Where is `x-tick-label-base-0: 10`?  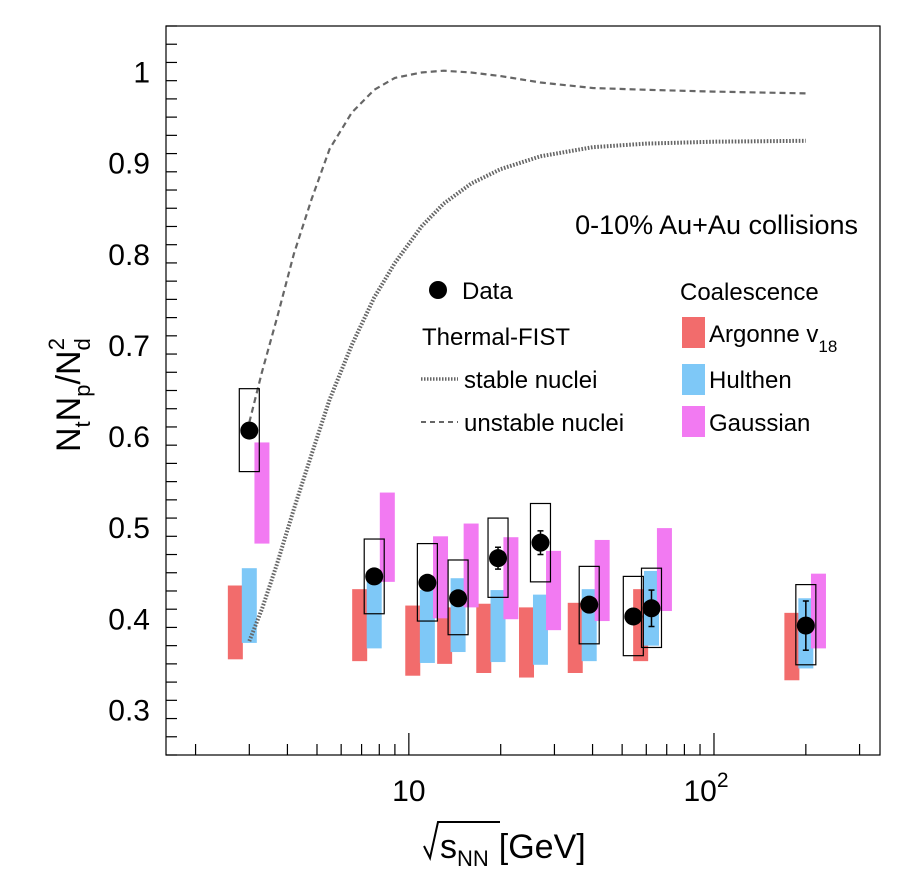
x-tick-label-base-0: 10 is located at coordinates (408, 791).